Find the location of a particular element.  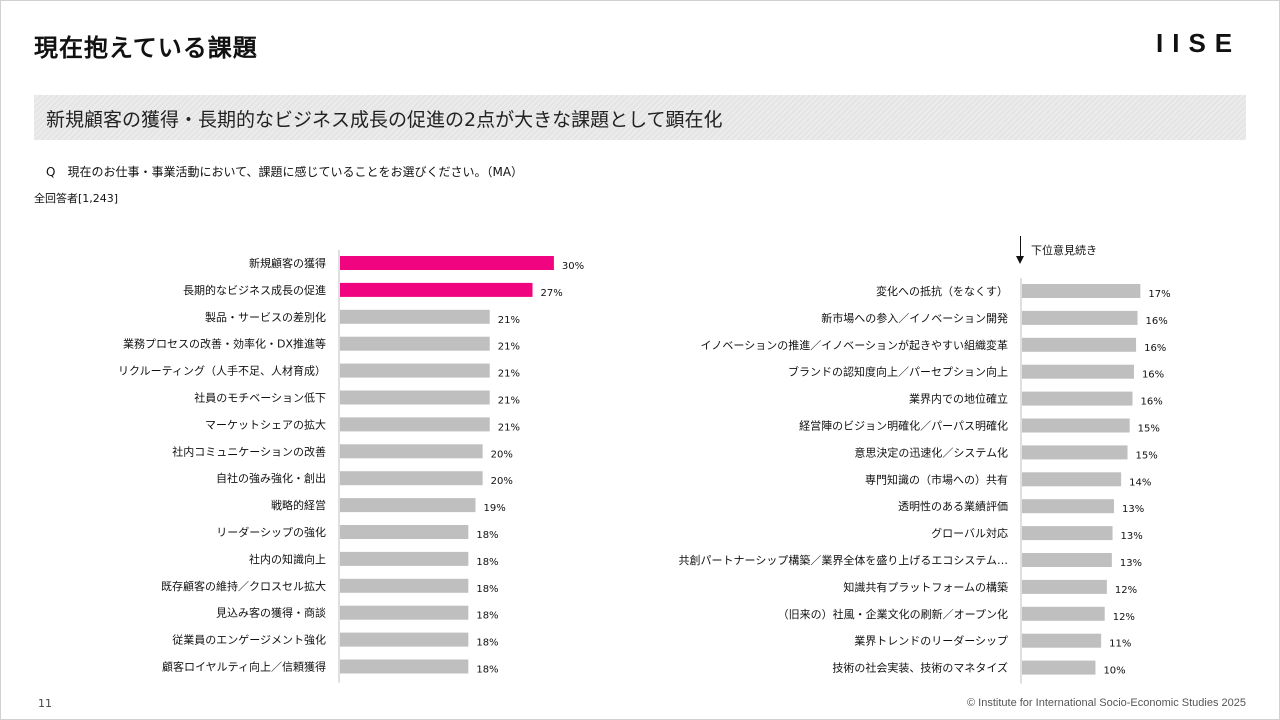

category-label: 自社の強み強化・創出 is located at coordinates (271, 478).